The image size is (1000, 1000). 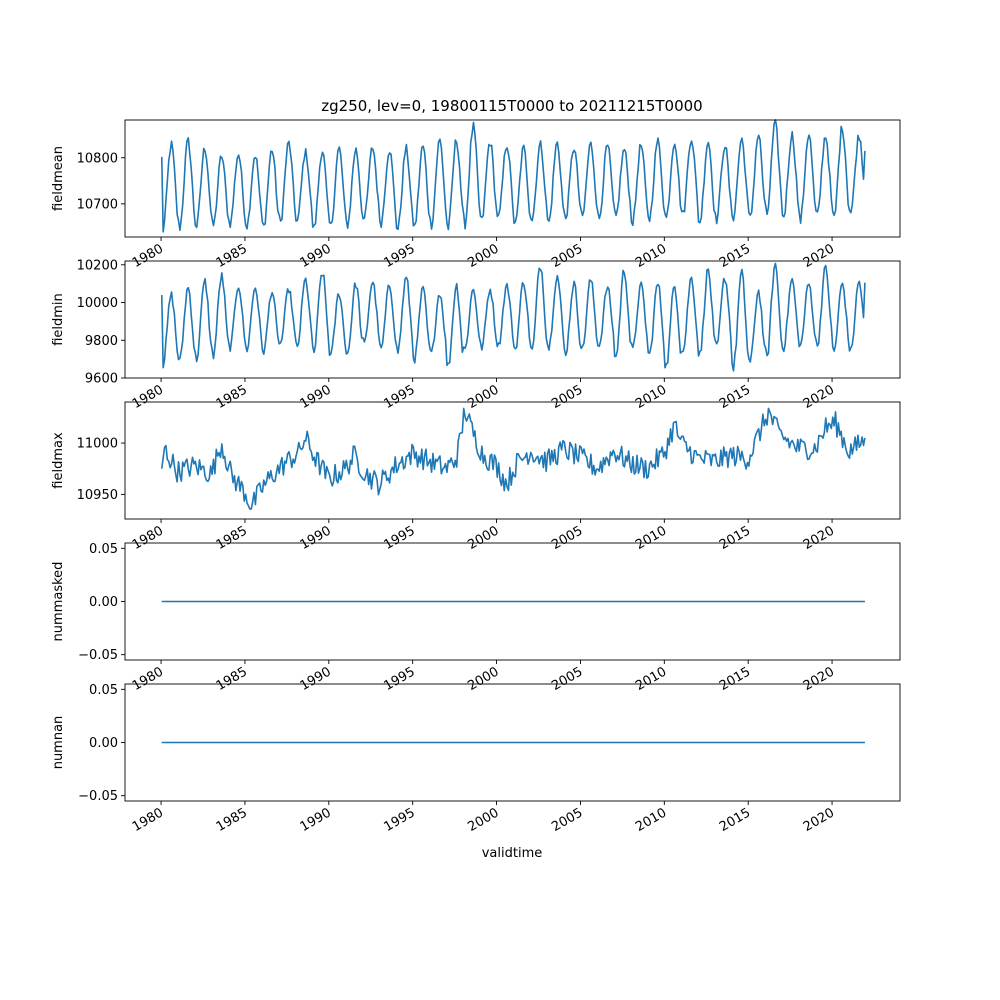 What do you see at coordinates (512, 853) in the screenshot?
I see `x-axis-label: validtime` at bounding box center [512, 853].